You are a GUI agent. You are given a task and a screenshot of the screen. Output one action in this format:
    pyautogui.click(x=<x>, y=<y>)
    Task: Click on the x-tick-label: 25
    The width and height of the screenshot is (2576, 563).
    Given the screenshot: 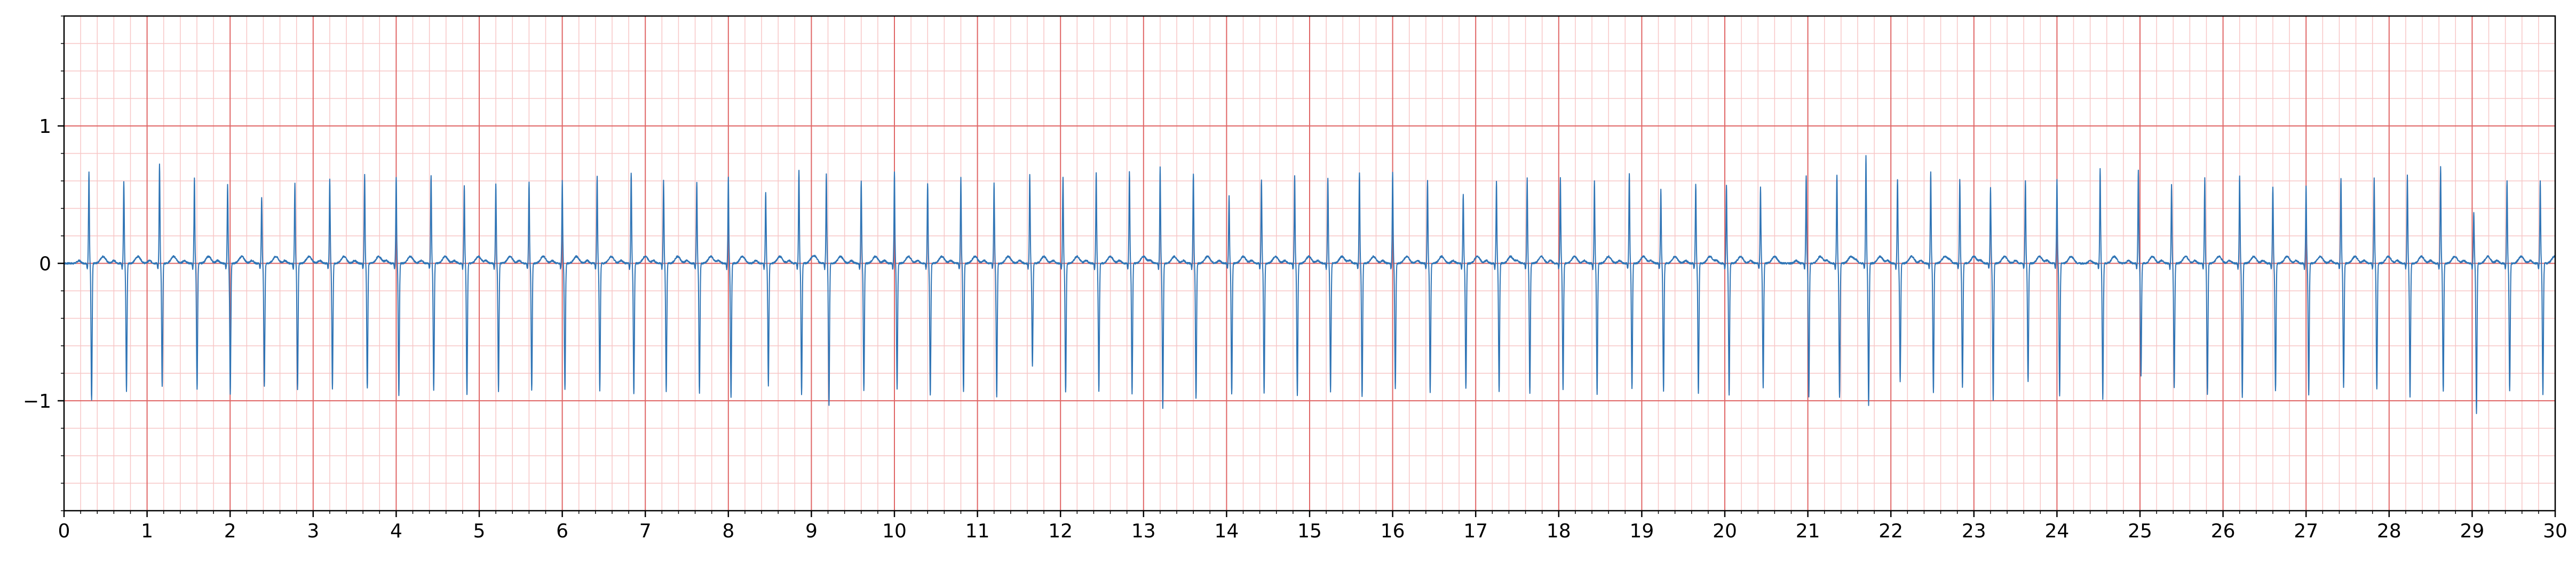 What is the action you would take?
    pyautogui.click(x=2140, y=531)
    